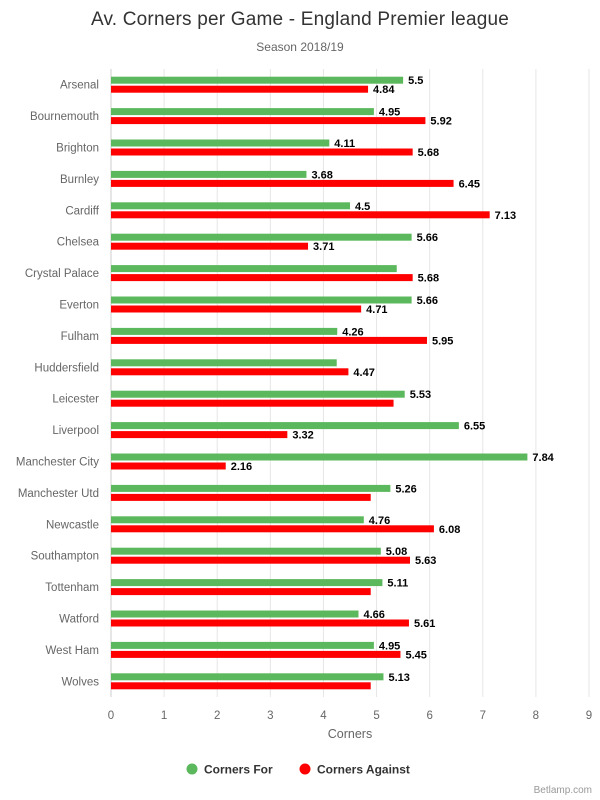 The height and width of the screenshot is (800, 600). What do you see at coordinates (58, 494) in the screenshot?
I see `category-label: Manchester Utd` at bounding box center [58, 494].